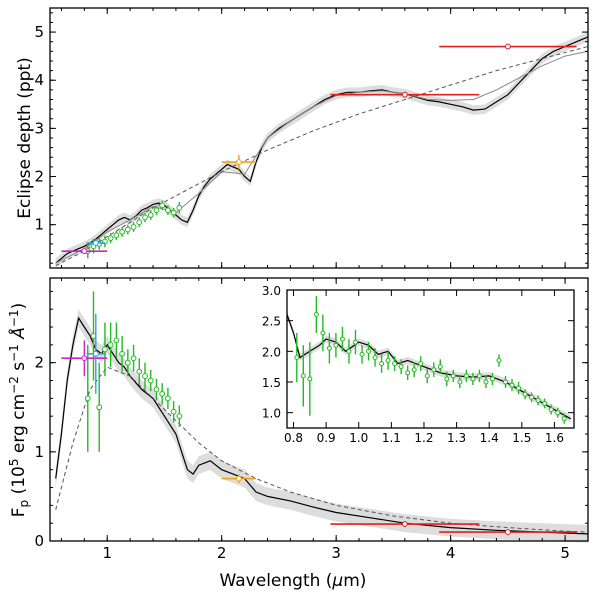 The width and height of the screenshot is (598, 592). I want to click on x-tick-label: 1.5, so click(521, 438).